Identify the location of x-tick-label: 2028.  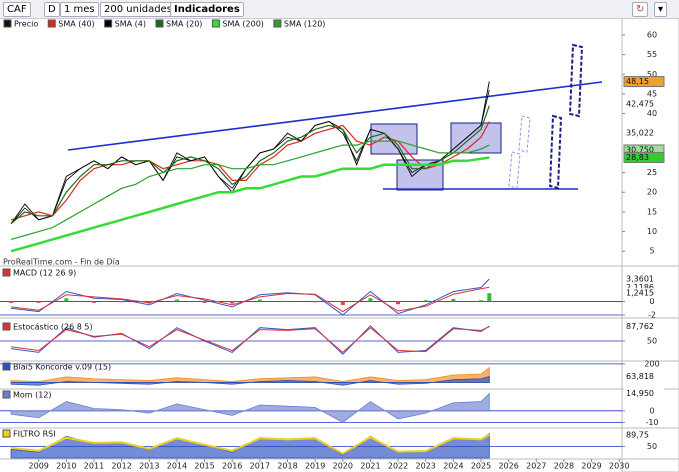
(564, 466).